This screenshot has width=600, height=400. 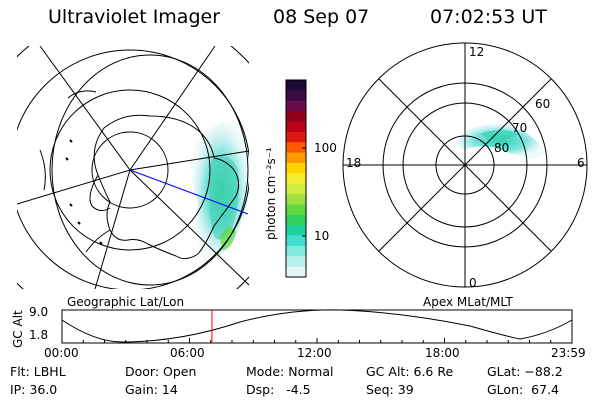 I want to click on timeline-axis-label: GC Alt, so click(x=18, y=329).